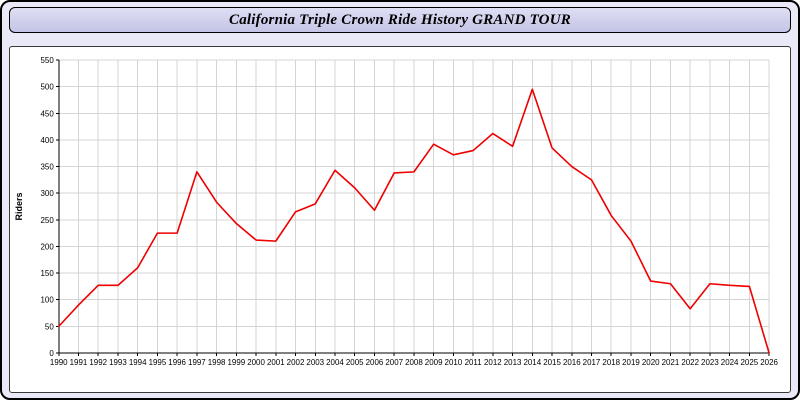 This screenshot has width=800, height=400. Describe the element at coordinates (138, 362) in the screenshot. I see `svg-text: 1994` at that location.